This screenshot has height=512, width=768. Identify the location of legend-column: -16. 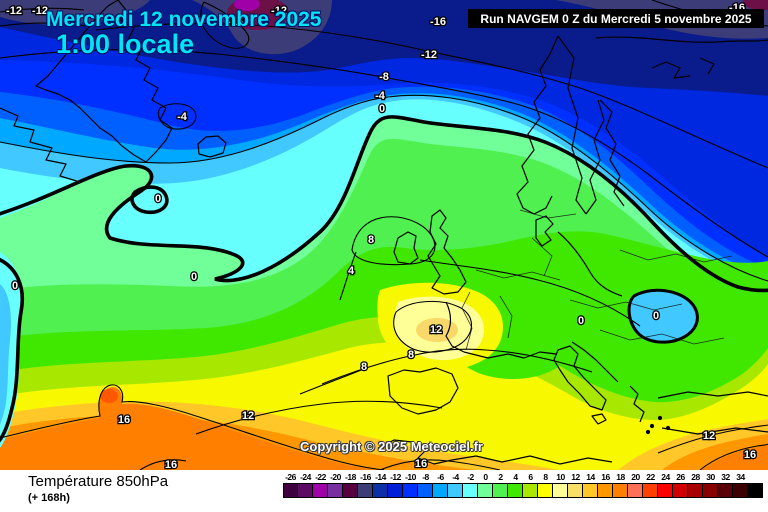
(365, 484).